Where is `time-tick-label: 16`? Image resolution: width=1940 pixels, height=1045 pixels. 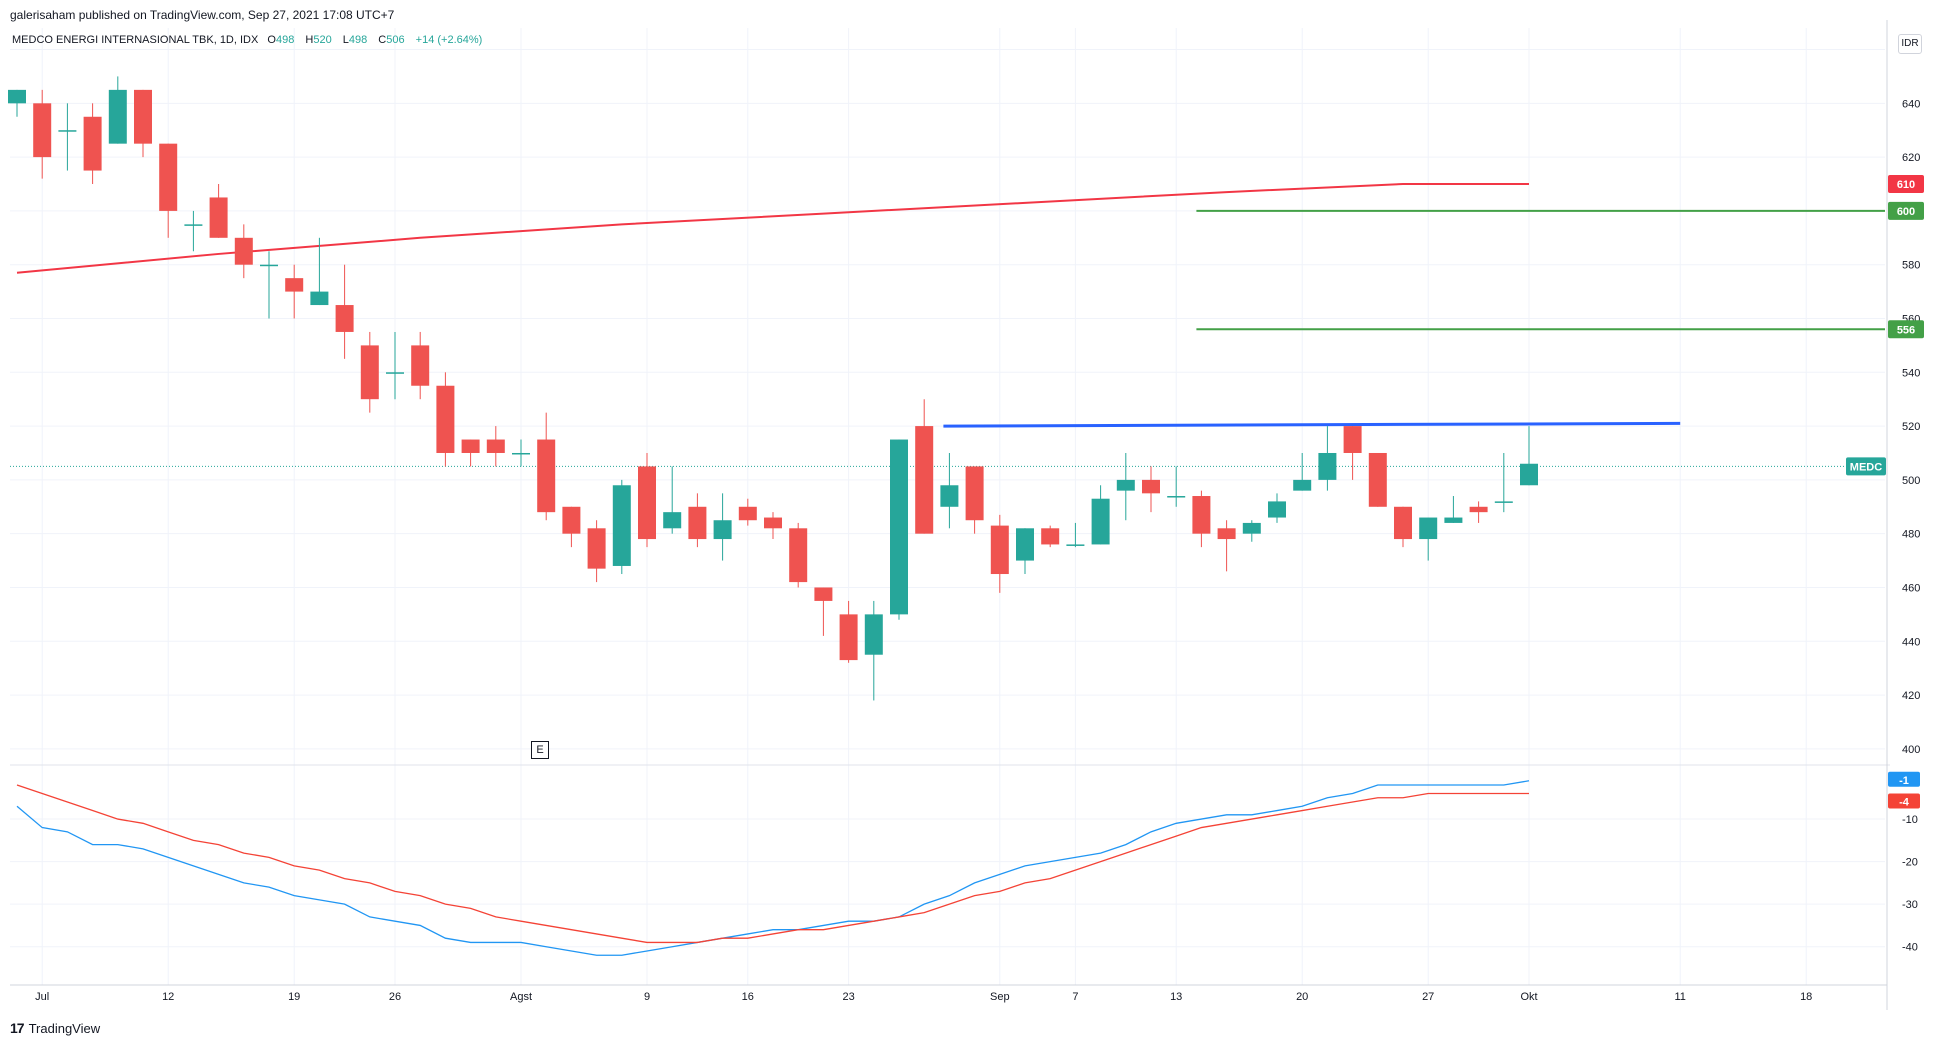
time-tick-label: 16 is located at coordinates (748, 997).